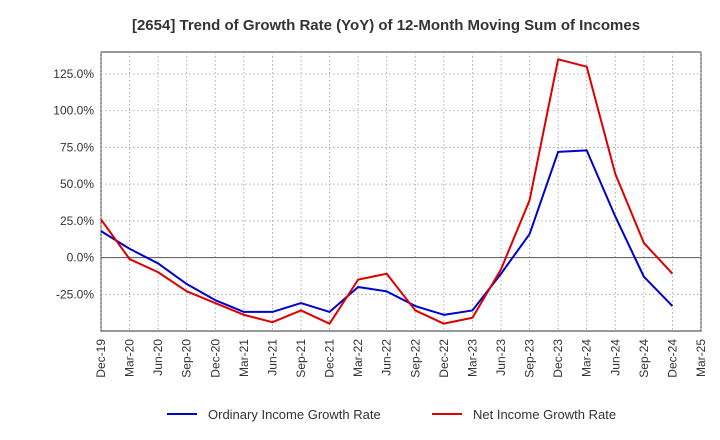 This screenshot has height=440, width=720. I want to click on x-tick-label: Dec-23, so click(558, 358).